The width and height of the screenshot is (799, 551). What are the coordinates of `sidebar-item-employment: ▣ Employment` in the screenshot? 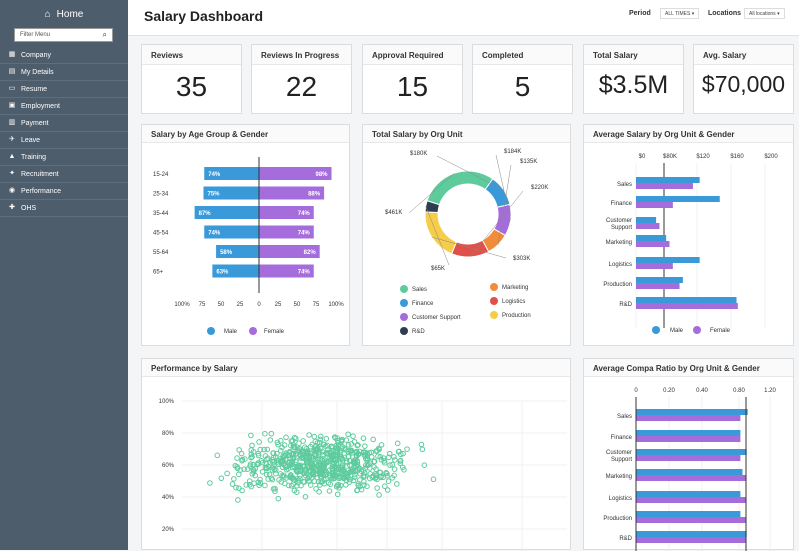 It's located at (64, 106).